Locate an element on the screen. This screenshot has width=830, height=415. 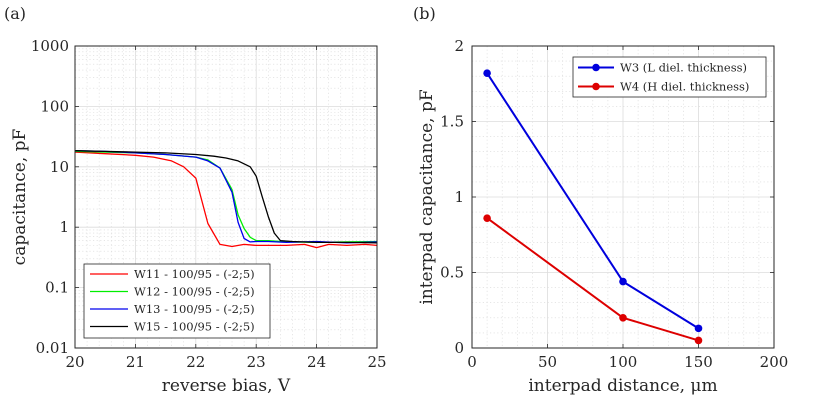
x-tick-label: 23 is located at coordinates (256, 362).